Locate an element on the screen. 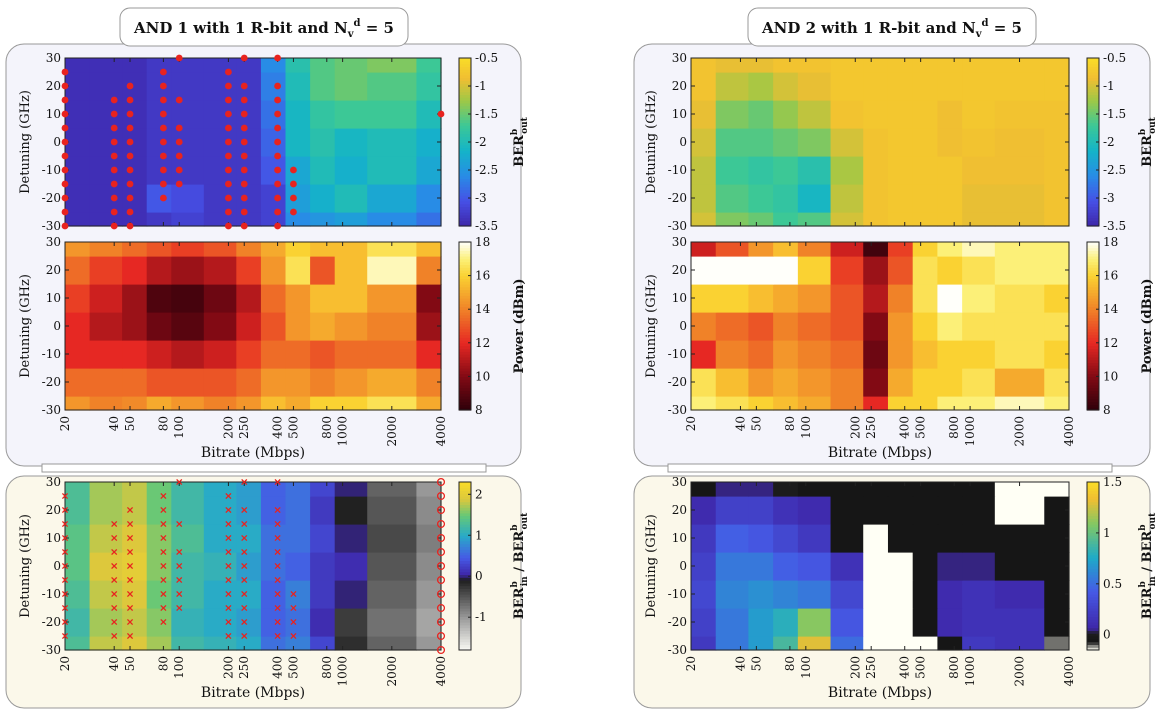  plot-right-top: -30 -20 -10 0 10 20 30 Detuning (GHz) is located at coordinates (857, 142).